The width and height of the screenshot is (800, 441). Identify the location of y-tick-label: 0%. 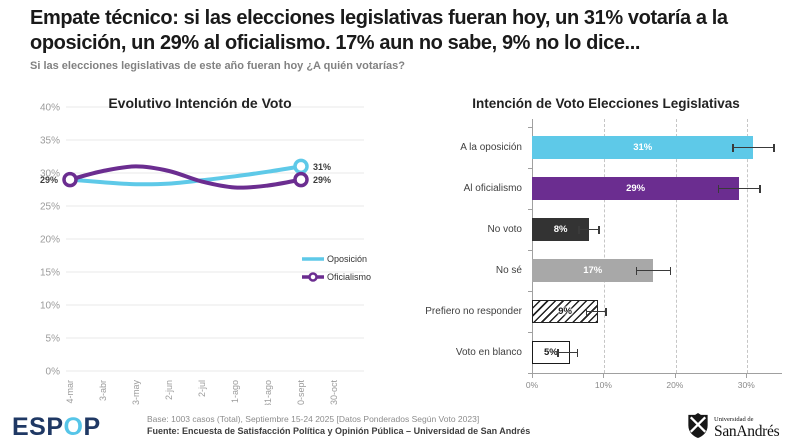
(53, 372).